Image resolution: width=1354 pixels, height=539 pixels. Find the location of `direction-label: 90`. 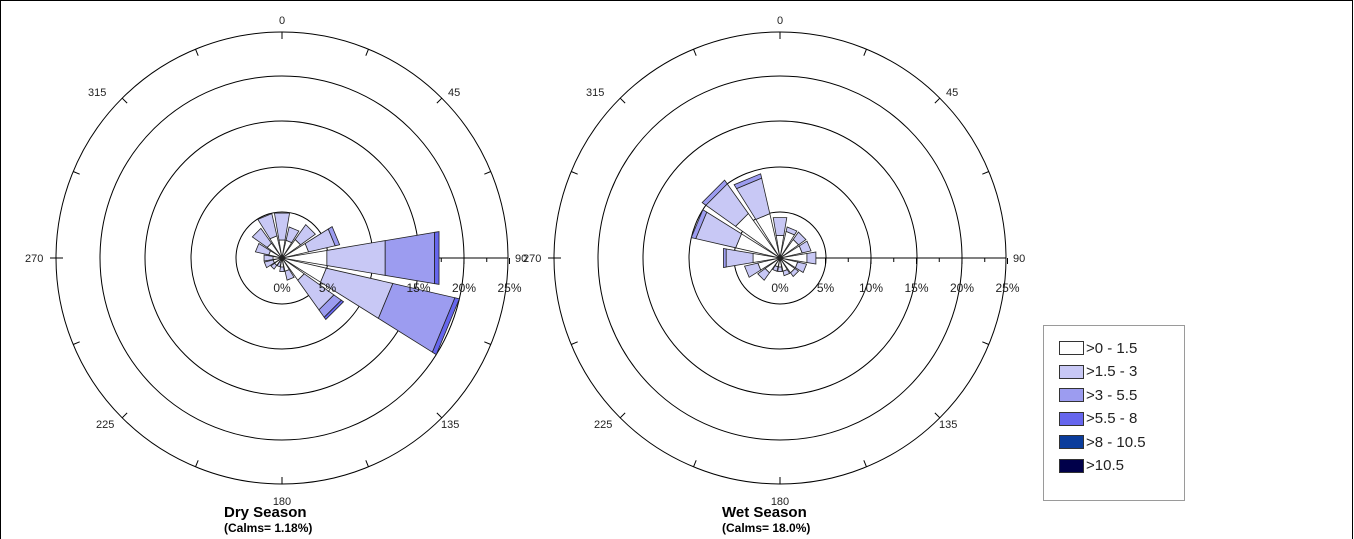

direction-label: 90 is located at coordinates (521, 259).